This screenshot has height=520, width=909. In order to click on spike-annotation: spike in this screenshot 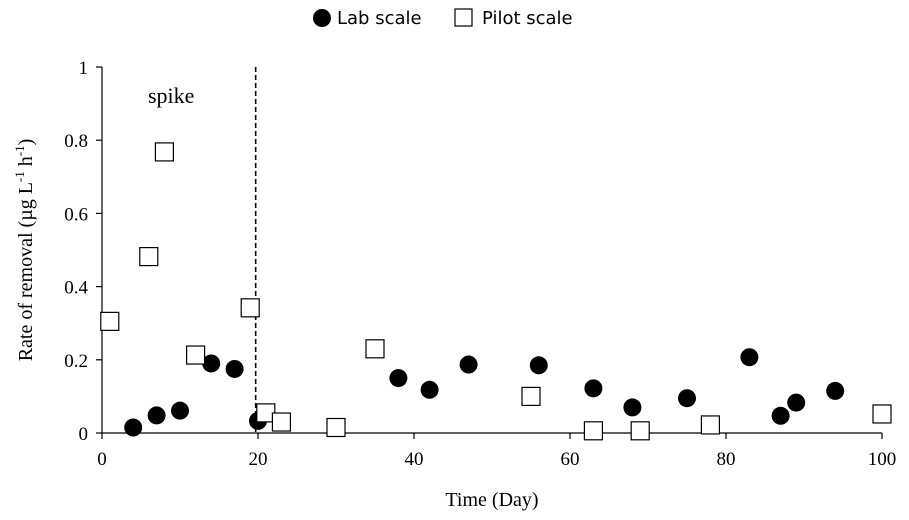, I will do `click(171, 95)`.